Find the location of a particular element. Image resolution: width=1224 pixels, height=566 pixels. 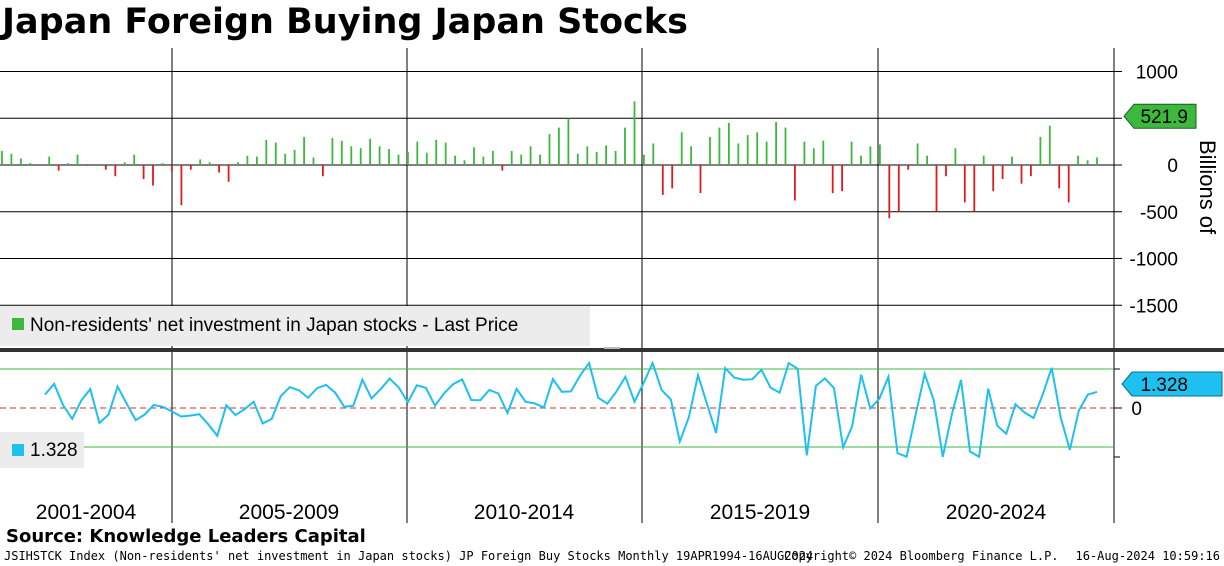

panel-handle is located at coordinates (612, 348).